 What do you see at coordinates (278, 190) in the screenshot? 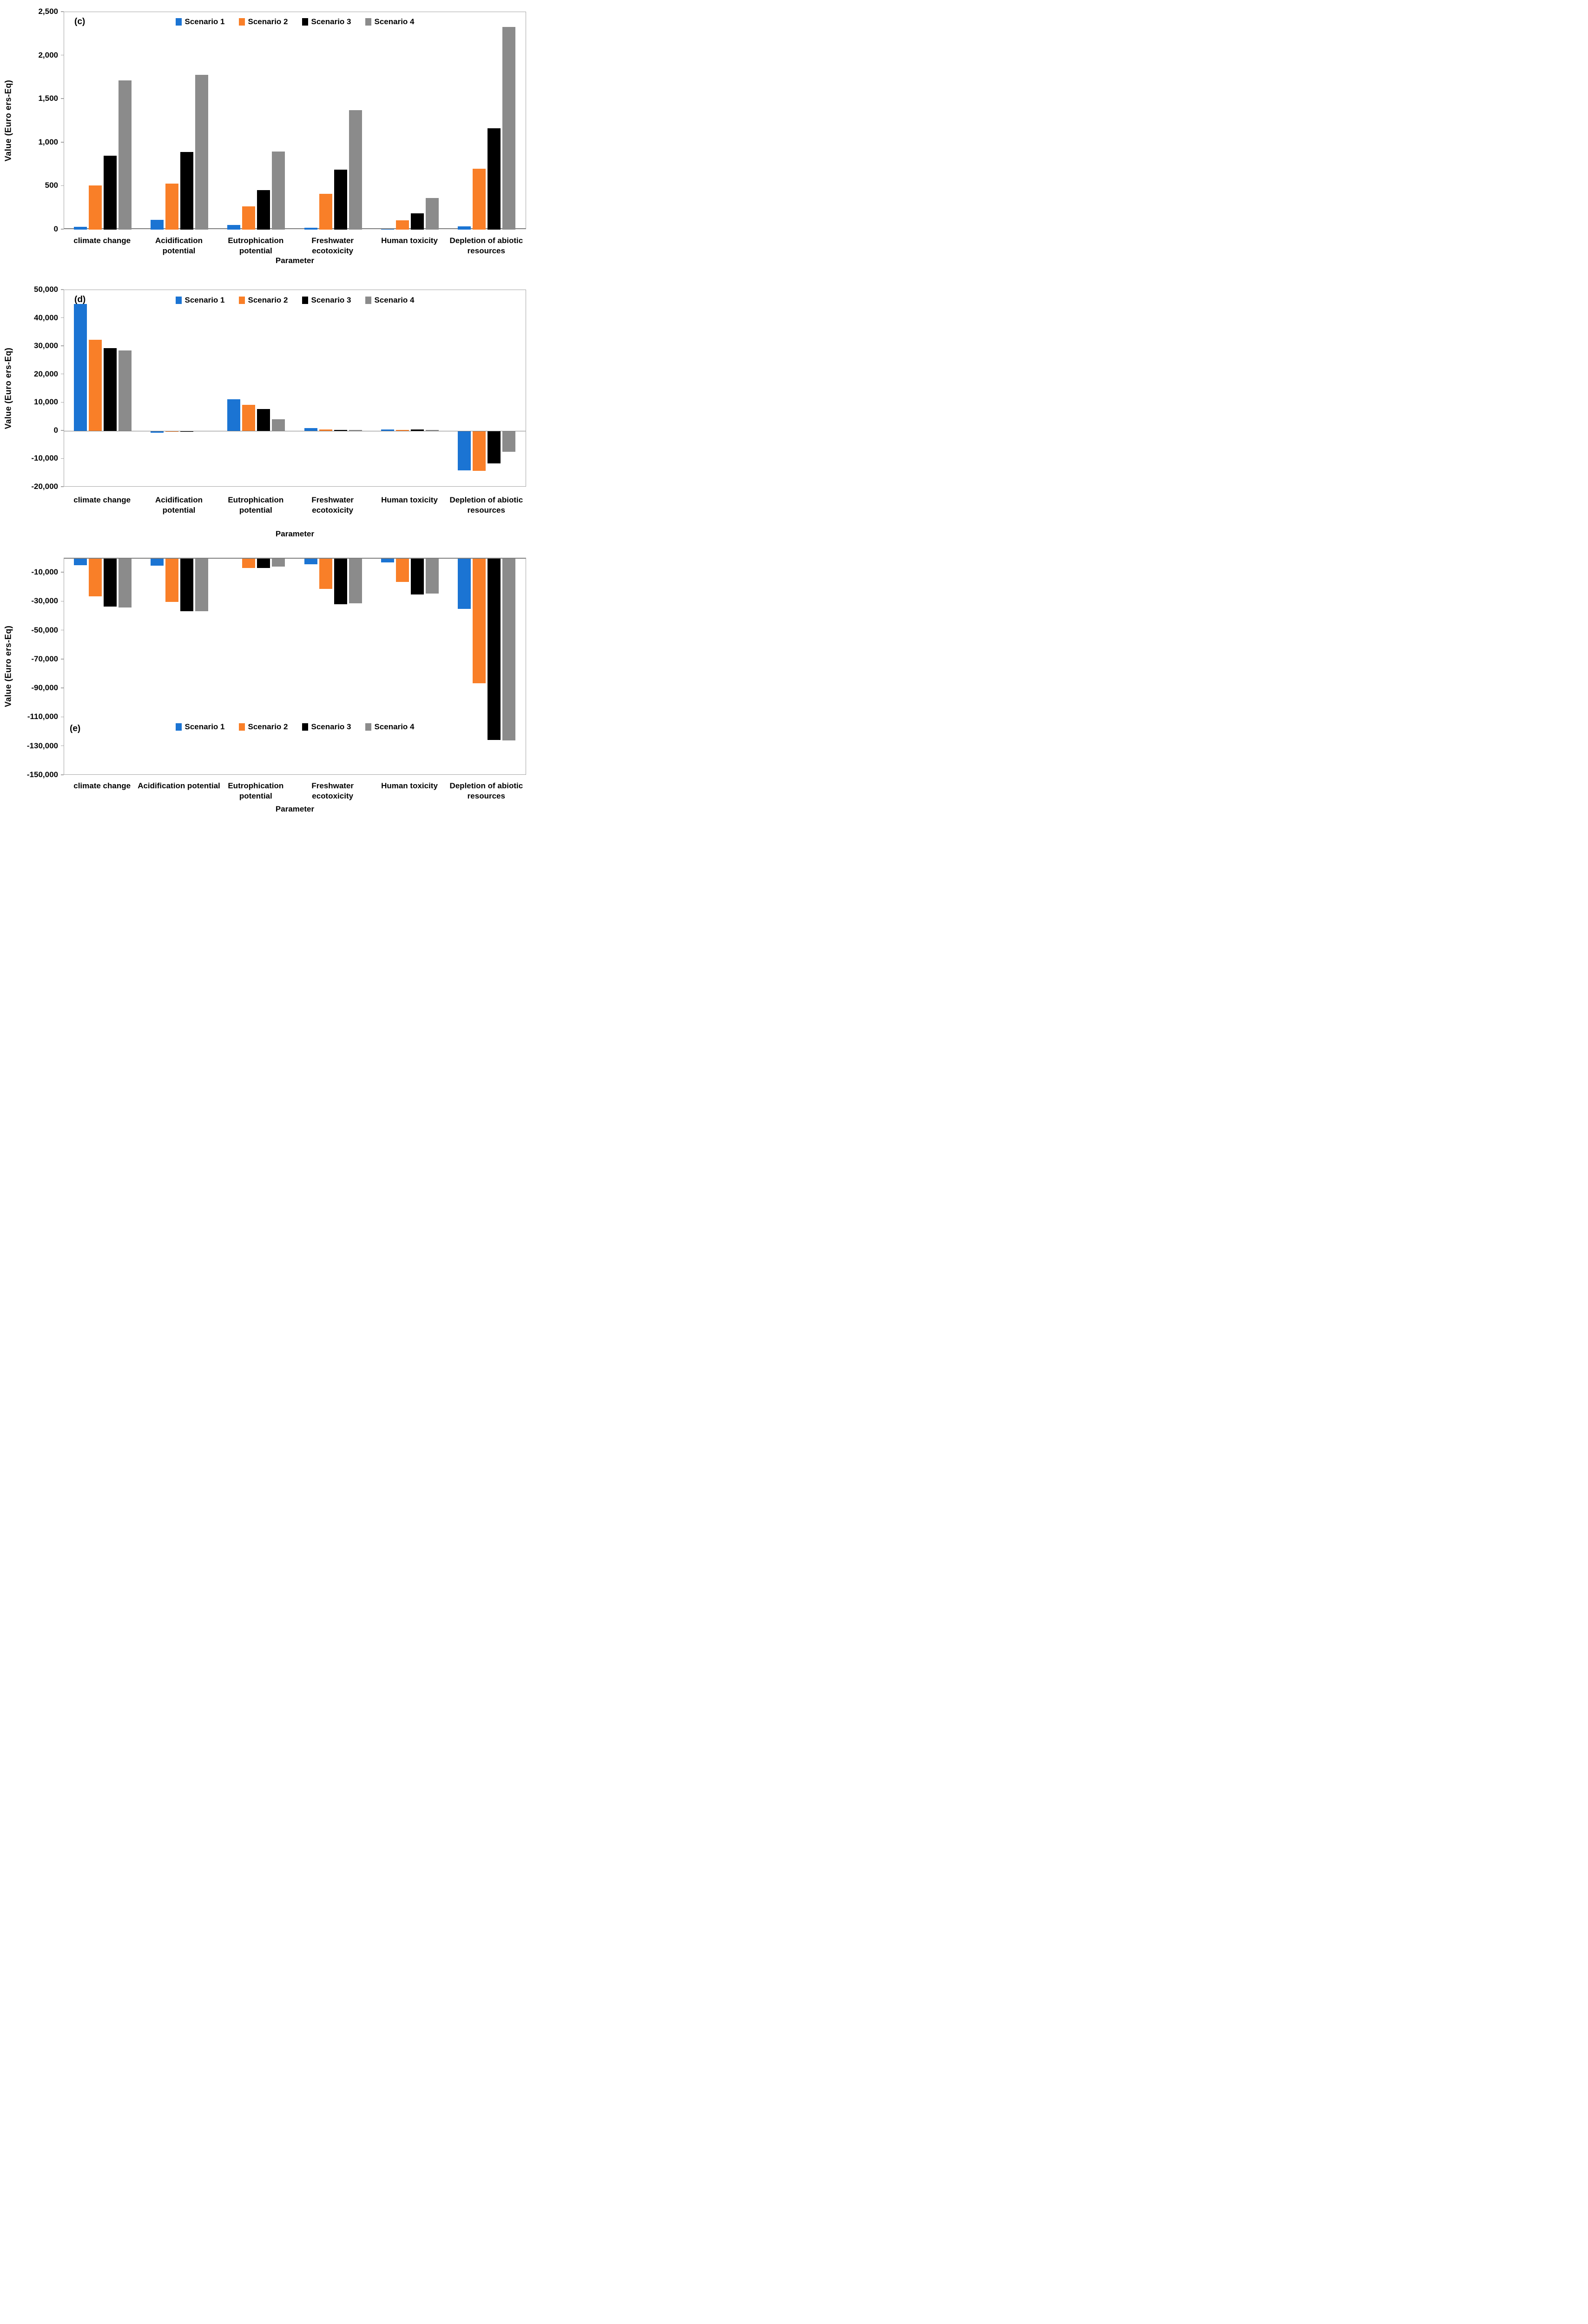
I see `bar-c-s4-eutrophication-potential` at bounding box center [278, 190].